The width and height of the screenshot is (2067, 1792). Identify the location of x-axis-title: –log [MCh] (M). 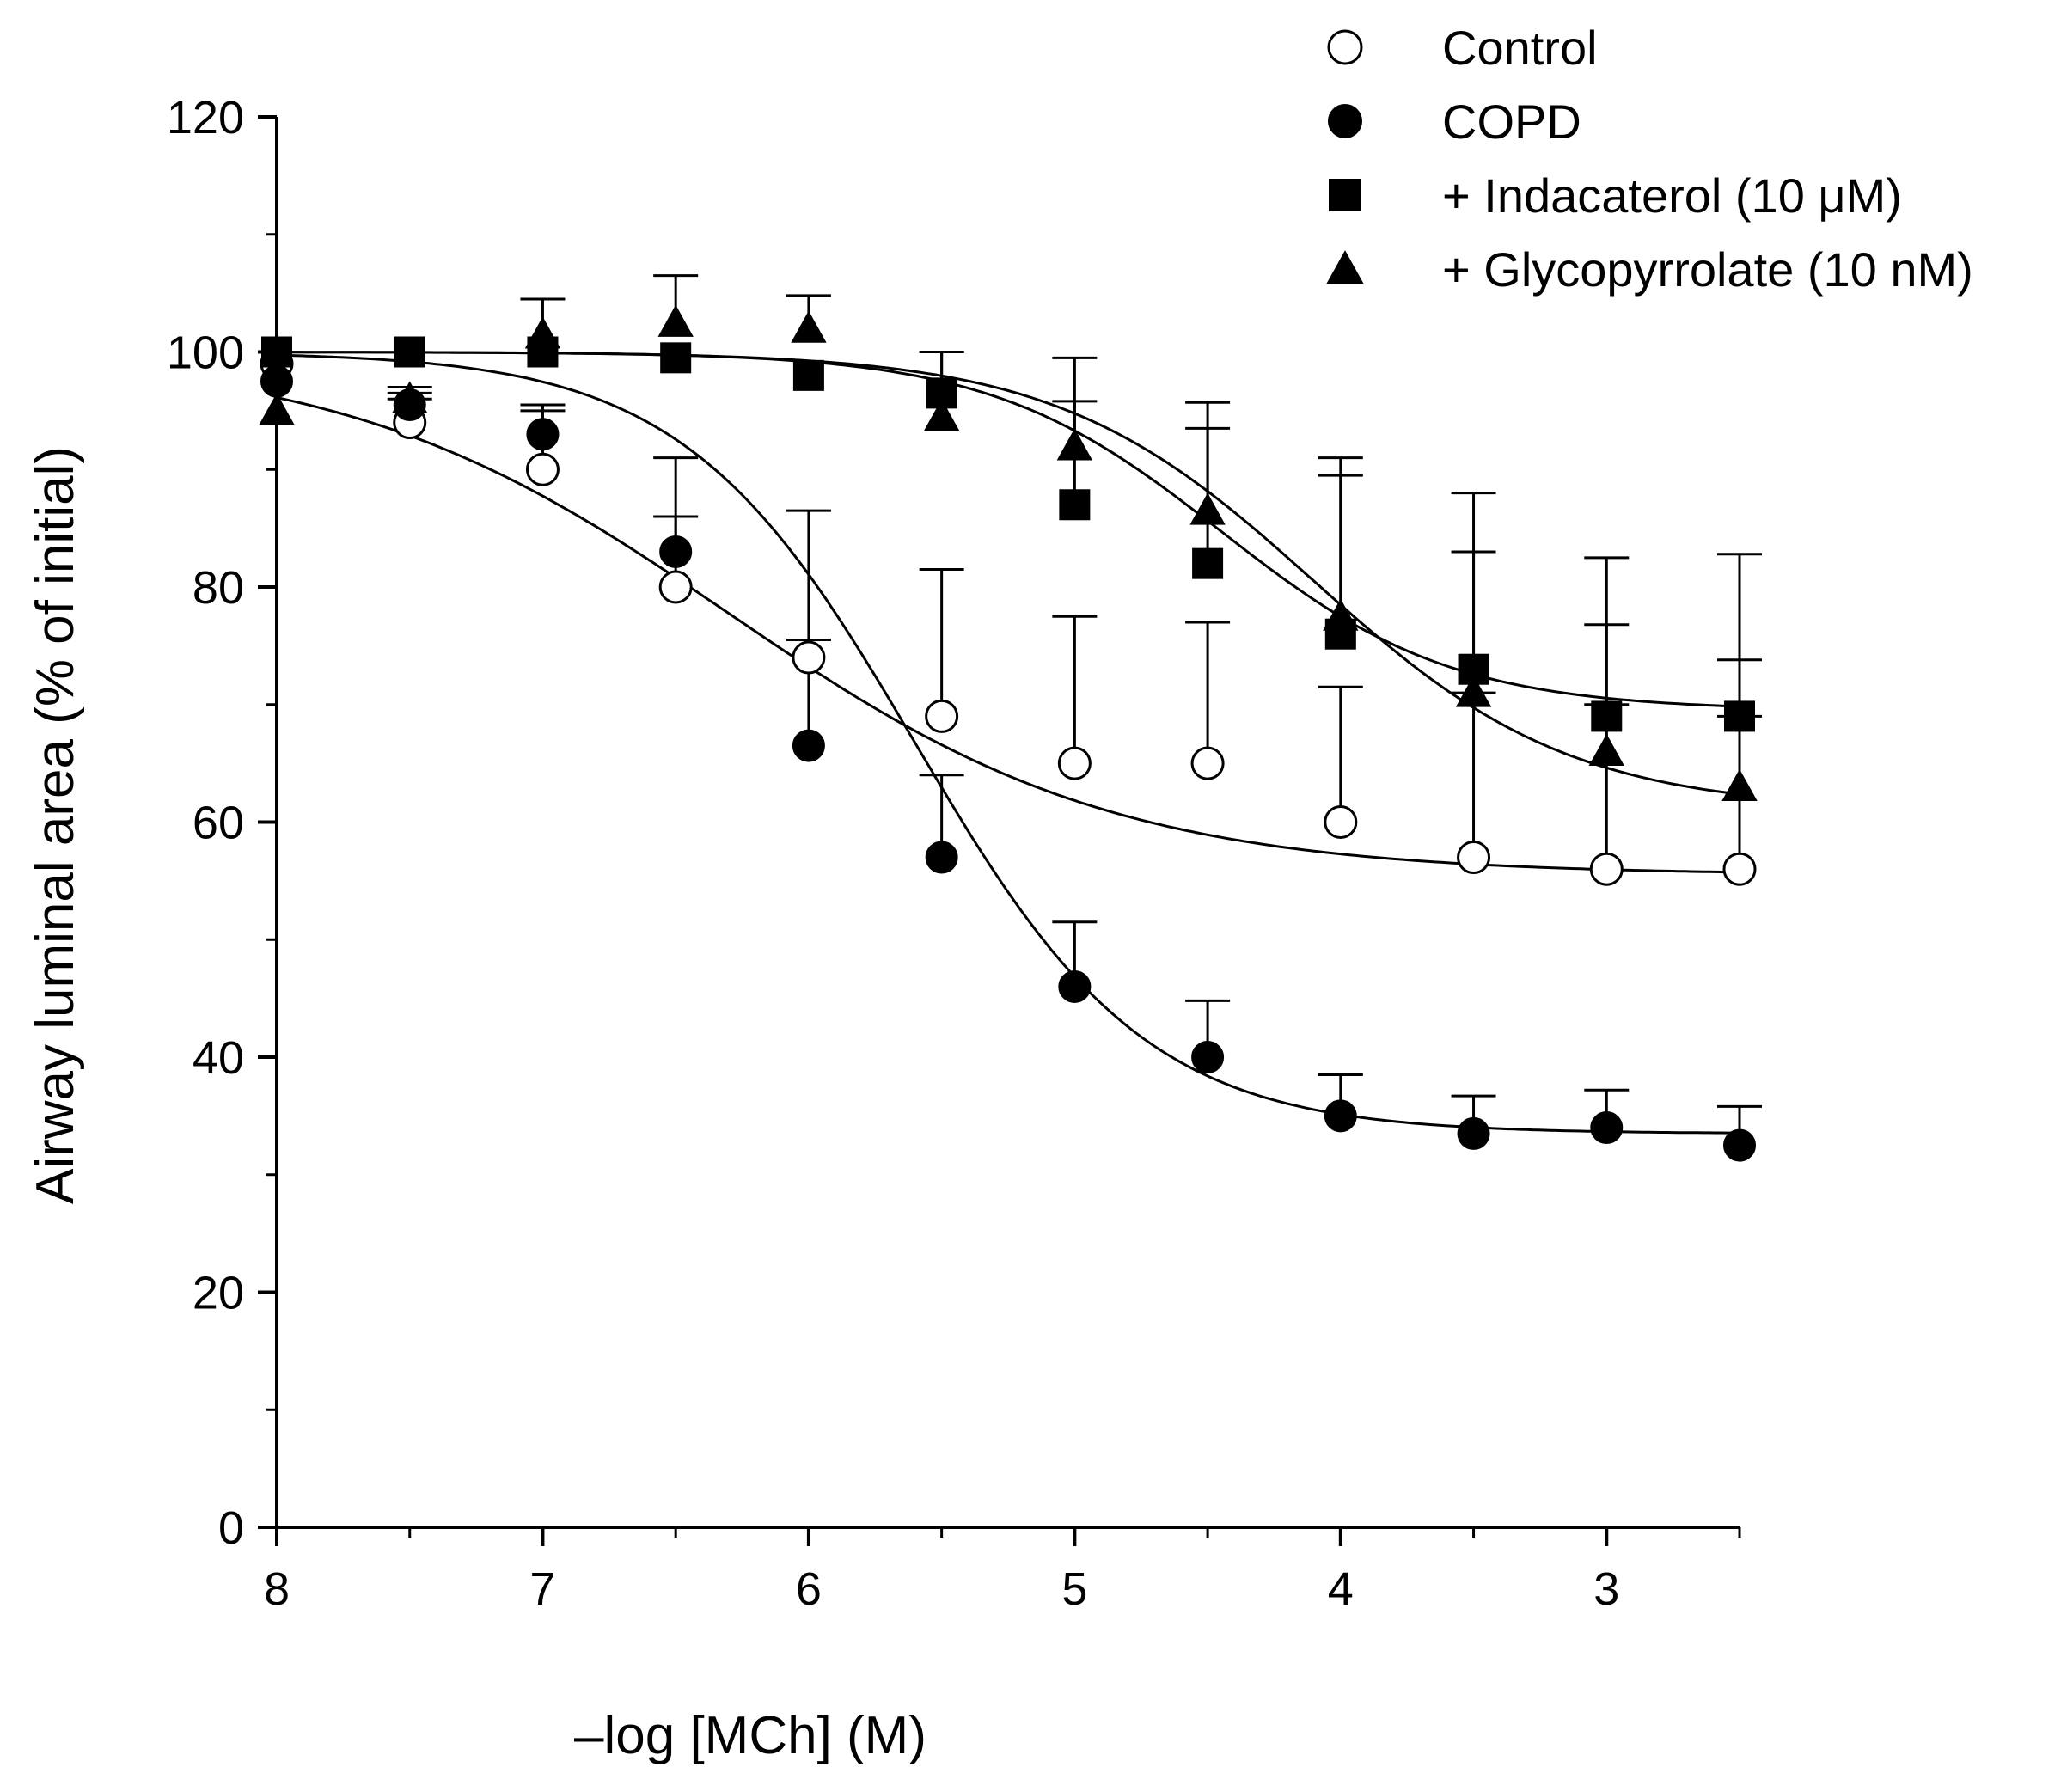
(750, 1735).